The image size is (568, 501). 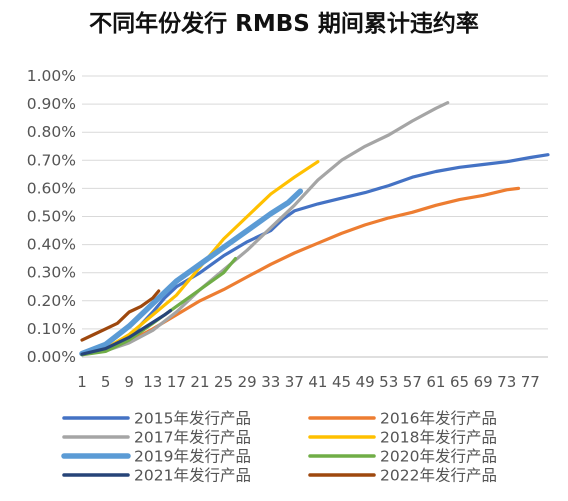 What do you see at coordinates (51, 357) in the screenshot?
I see `y-tick-label: 0.00%` at bounding box center [51, 357].